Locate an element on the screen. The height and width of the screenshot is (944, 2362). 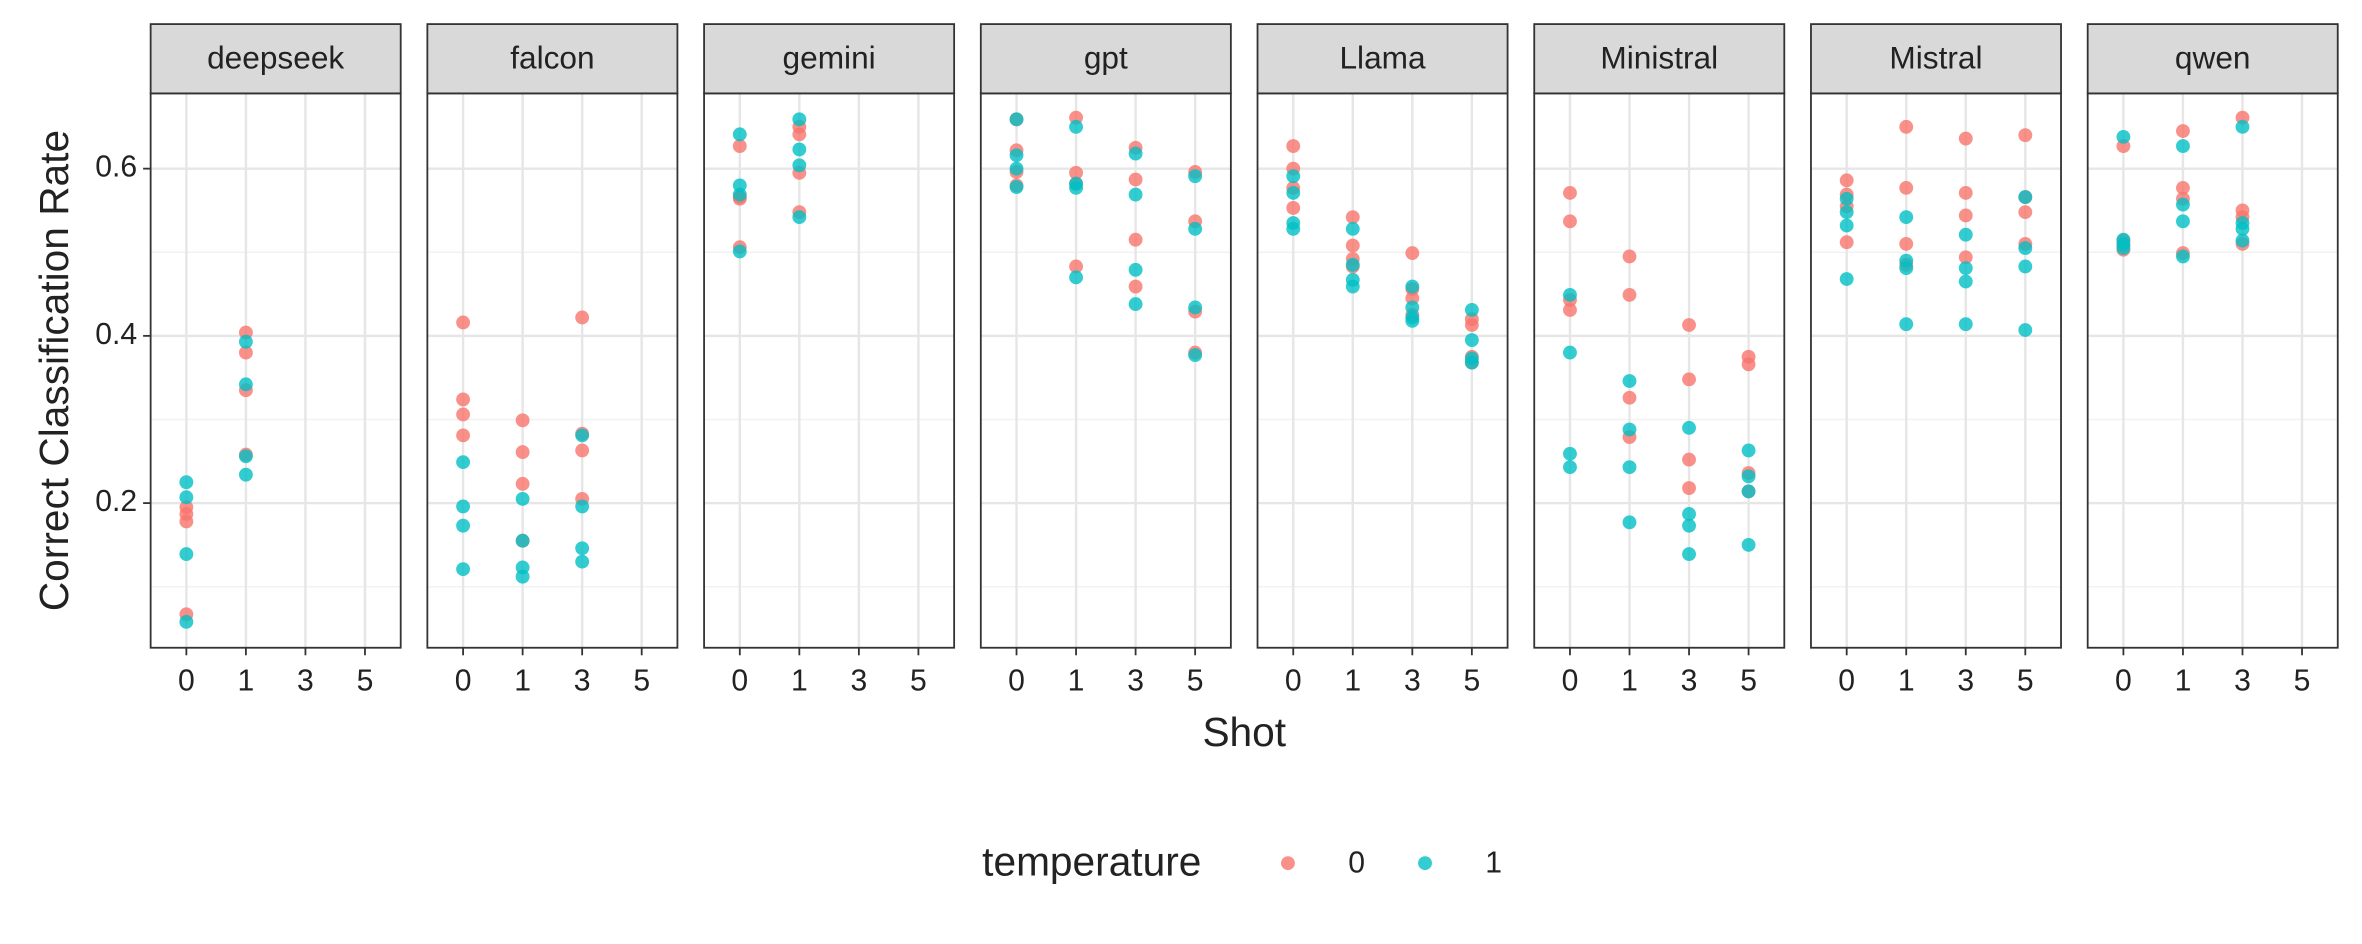
x-axis-title: Shot is located at coordinates (1244, 732).